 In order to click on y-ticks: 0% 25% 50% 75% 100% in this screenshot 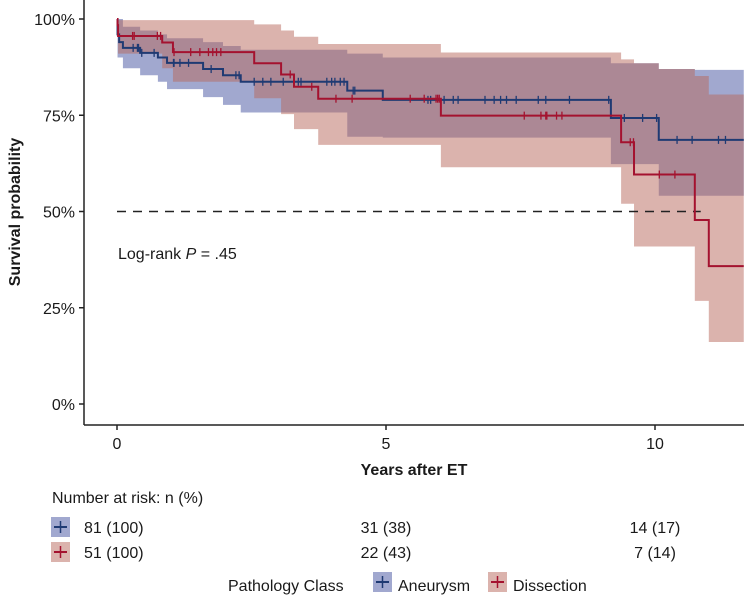, I will do `click(59, 213)`.